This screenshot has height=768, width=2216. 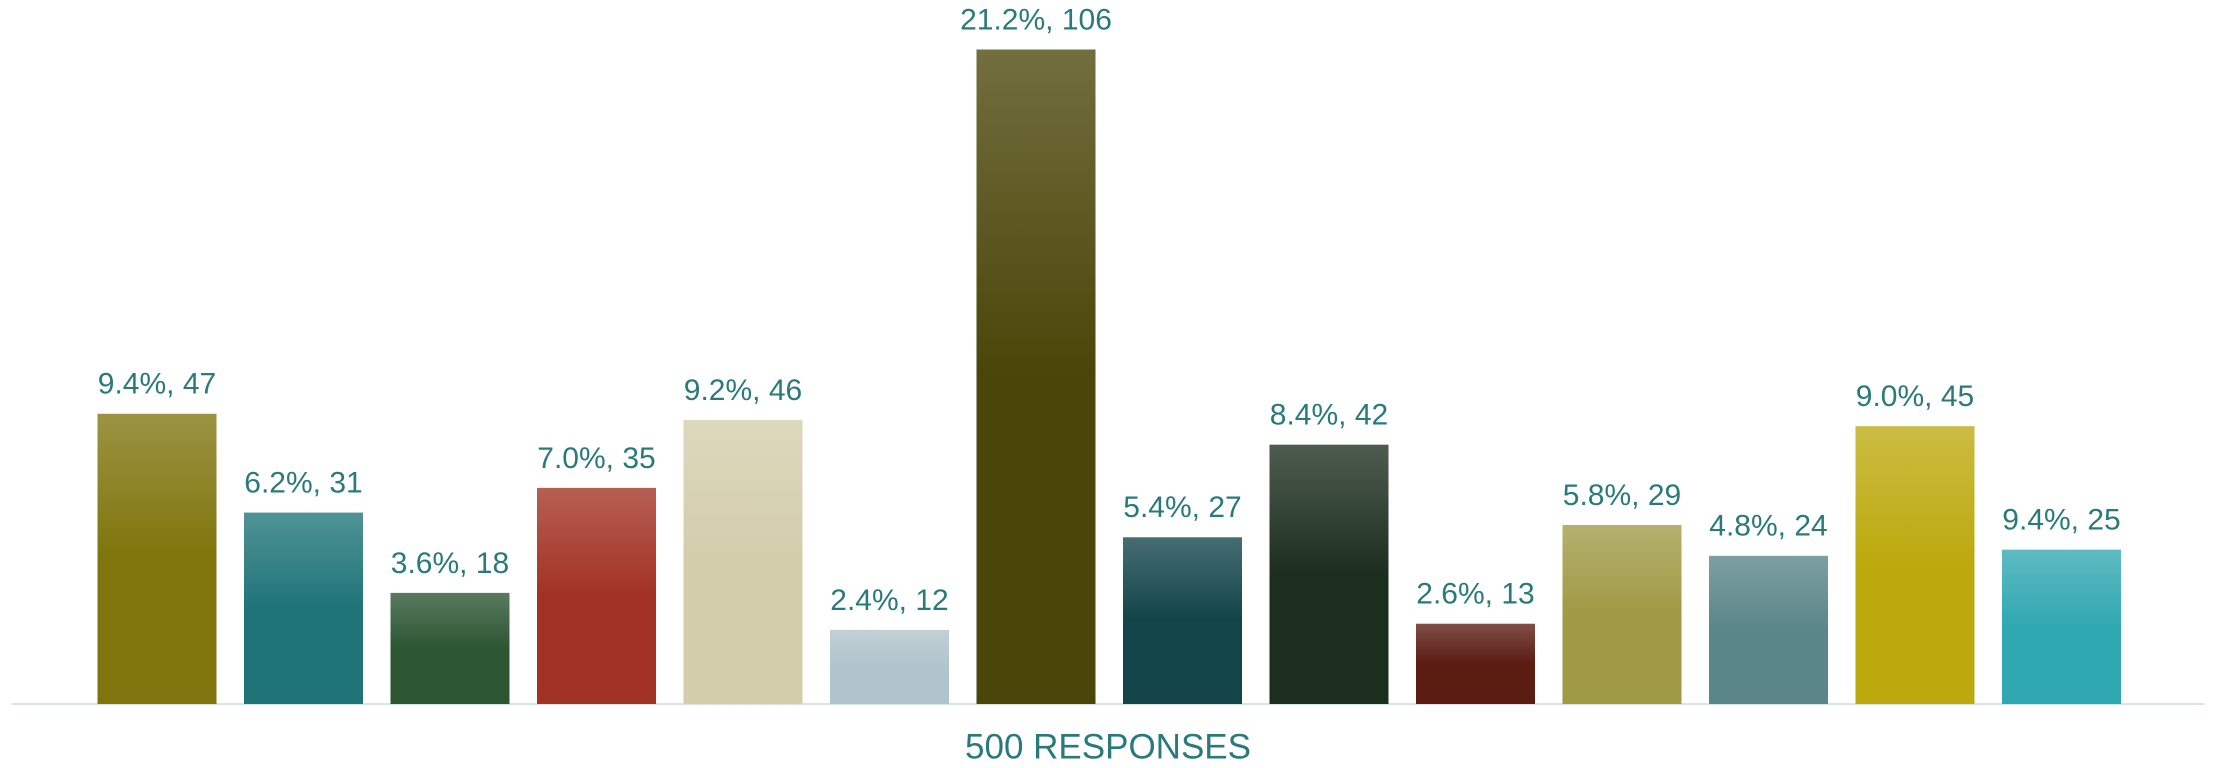 What do you see at coordinates (1475, 594) in the screenshot?
I see `value-label: 2.6%, 13` at bounding box center [1475, 594].